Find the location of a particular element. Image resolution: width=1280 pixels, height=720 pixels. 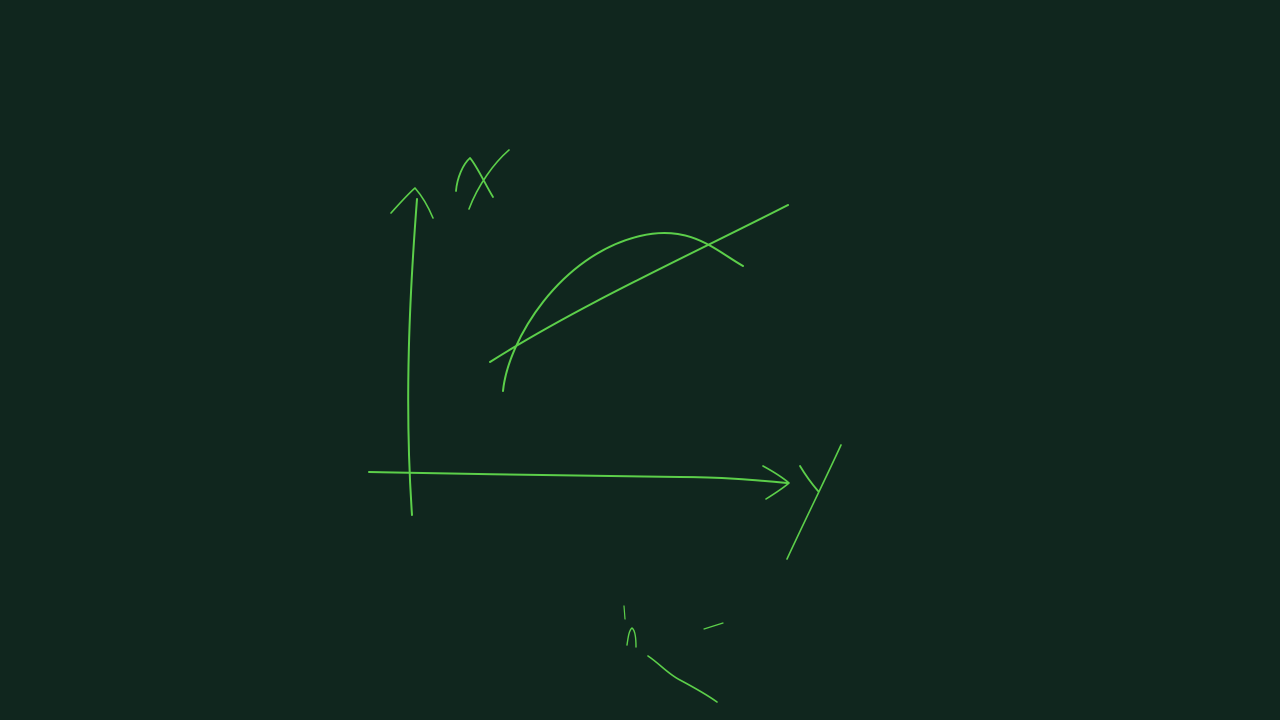

label-y-short-stroke is located at coordinates (809, 478).